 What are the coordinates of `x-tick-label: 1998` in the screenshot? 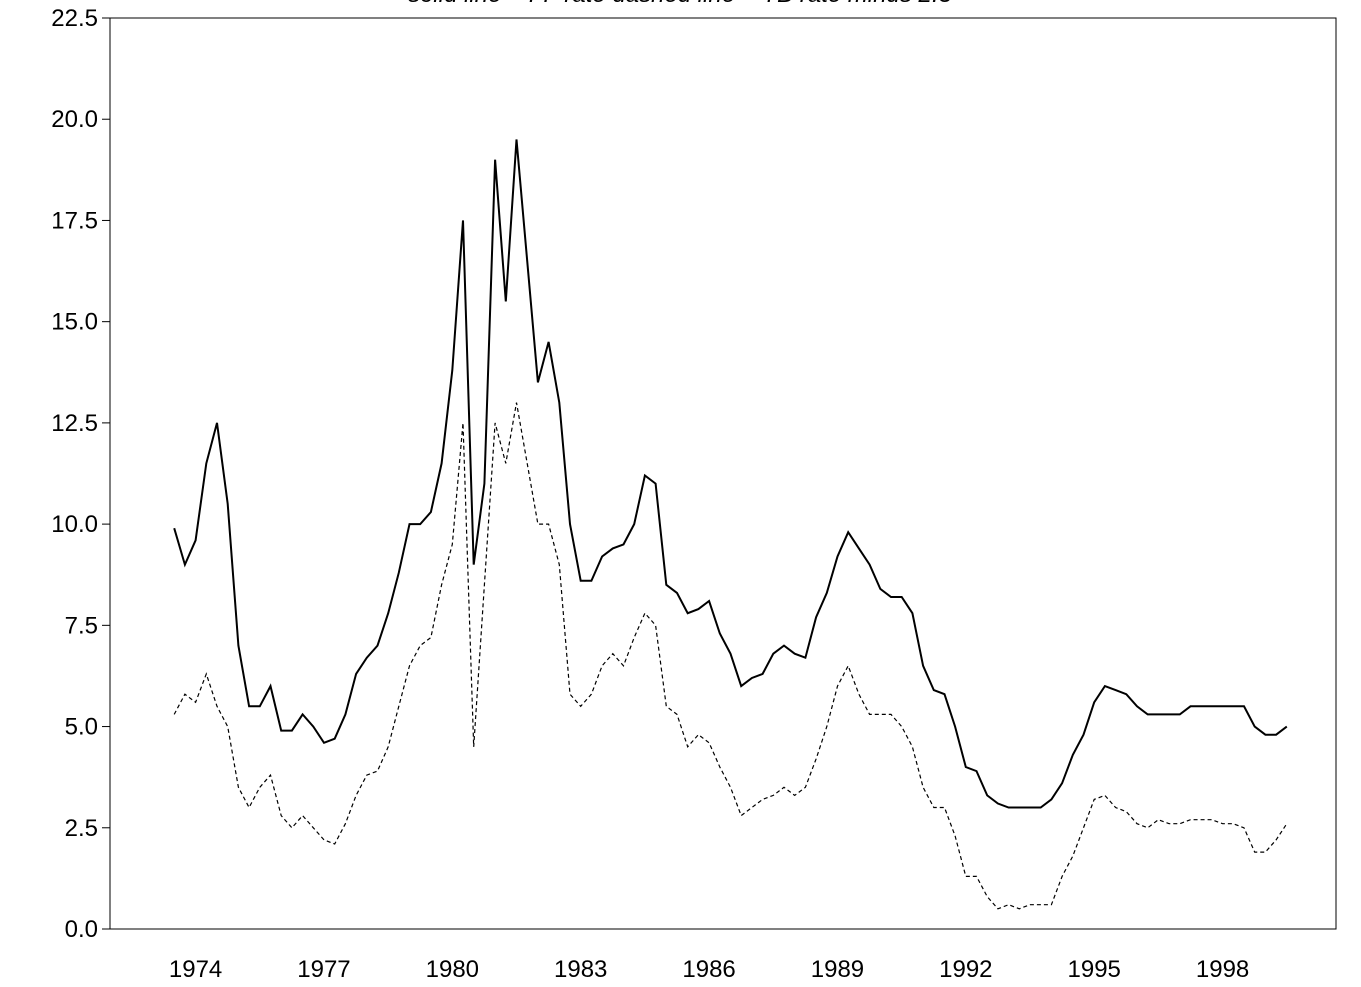 It's located at (1222, 969).